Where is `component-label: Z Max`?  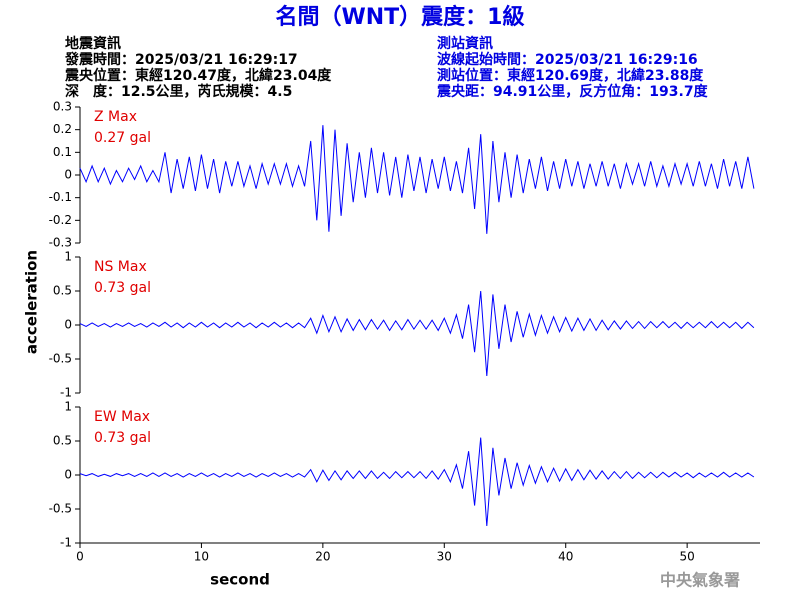 component-label: Z Max is located at coordinates (115, 117).